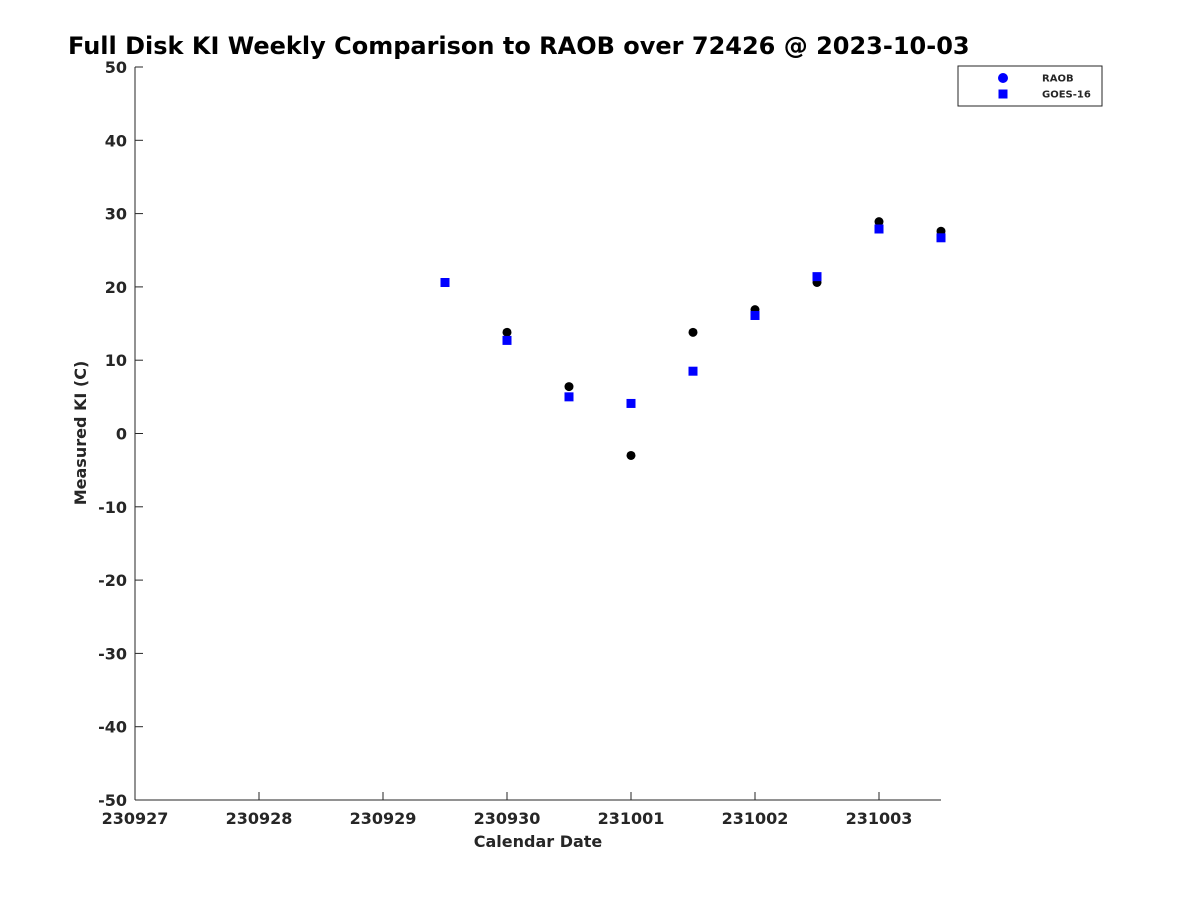  I want to click on legend-marker-goes16, so click(1003, 94).